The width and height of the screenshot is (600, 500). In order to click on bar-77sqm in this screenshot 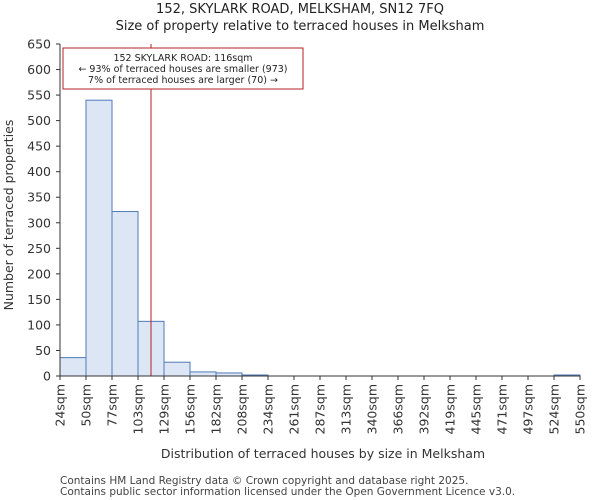, I will do `click(125, 294)`.